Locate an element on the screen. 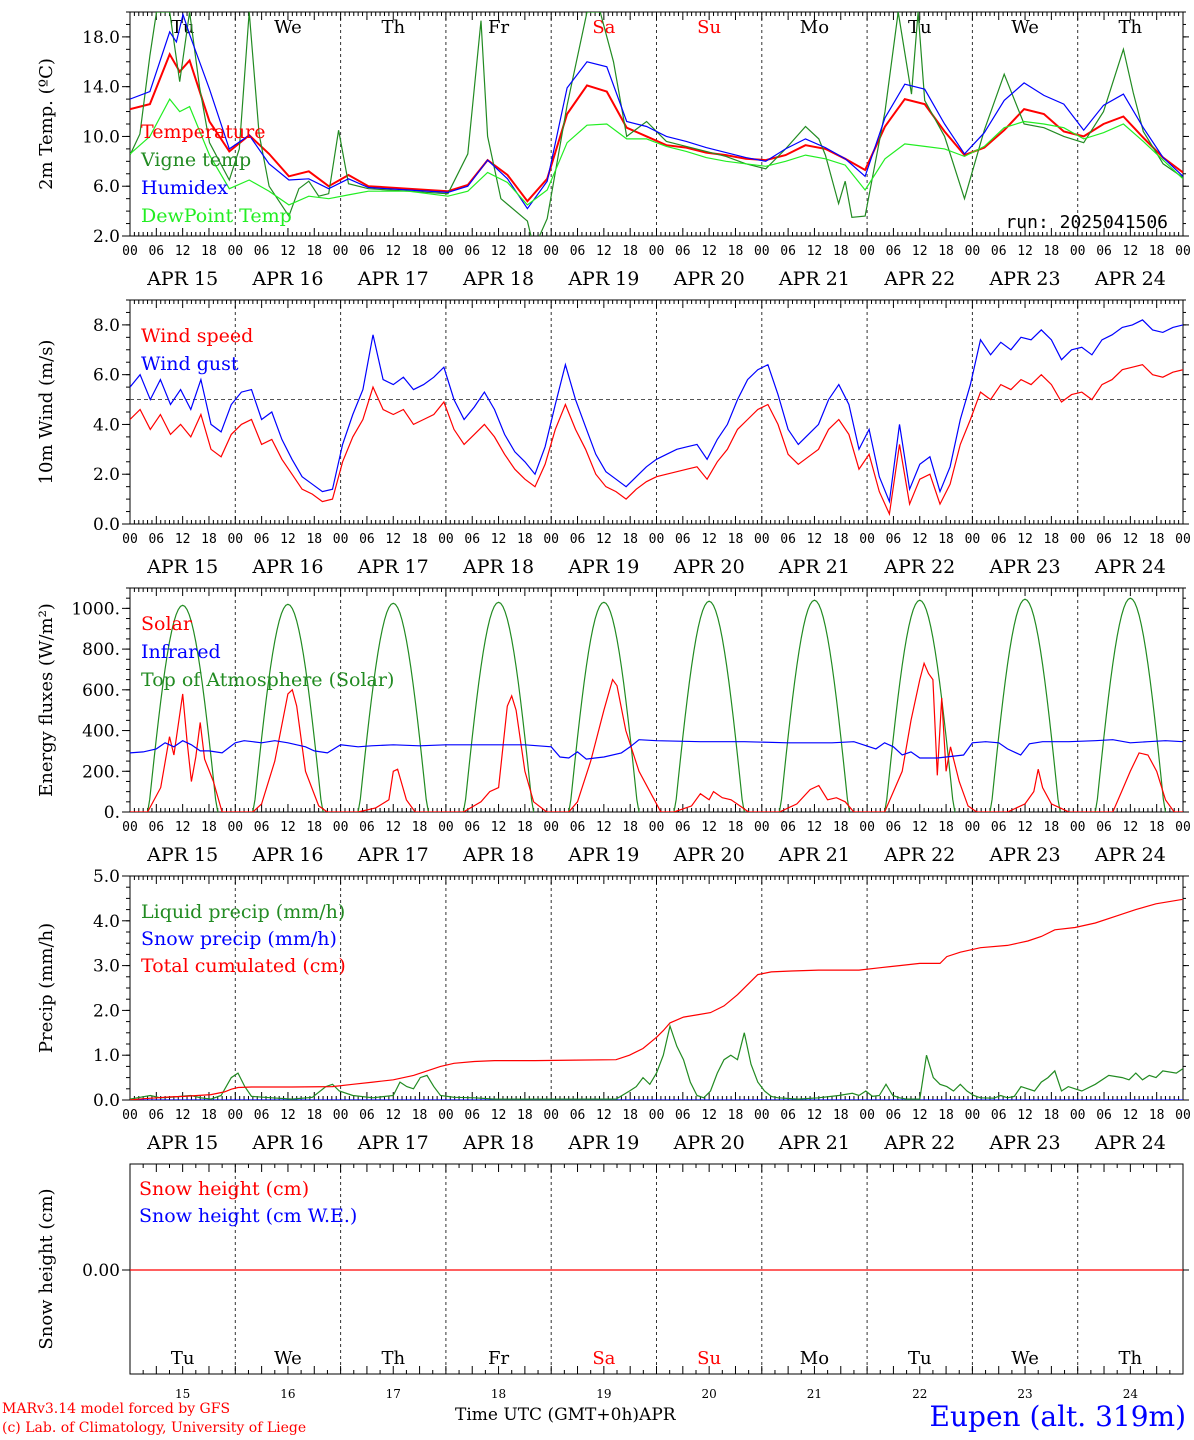 This screenshot has height=1440, width=1194. day-name-label: We is located at coordinates (1025, 27).